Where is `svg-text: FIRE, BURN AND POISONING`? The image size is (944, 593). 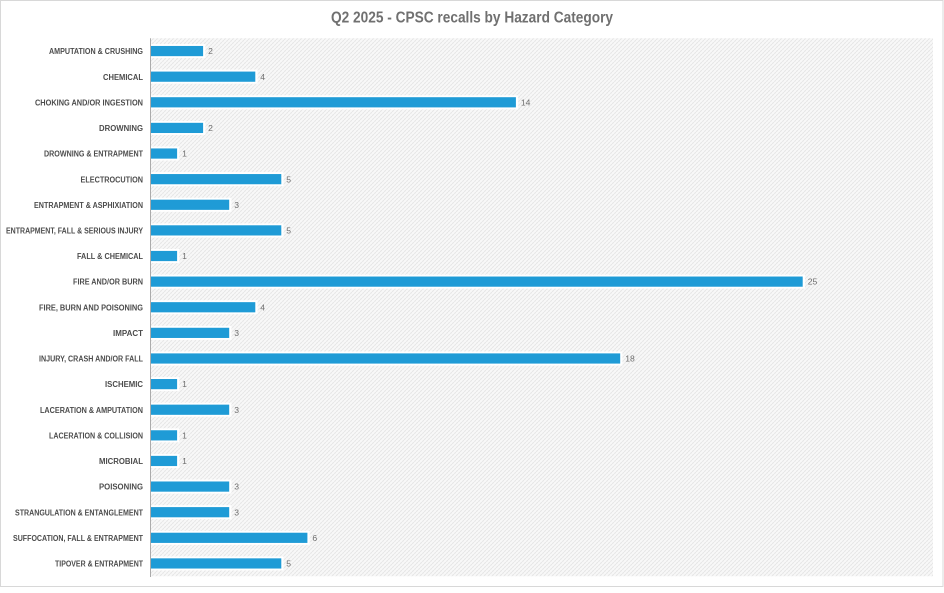 svg-text: FIRE, BURN AND POISONING is located at coordinates (91, 307).